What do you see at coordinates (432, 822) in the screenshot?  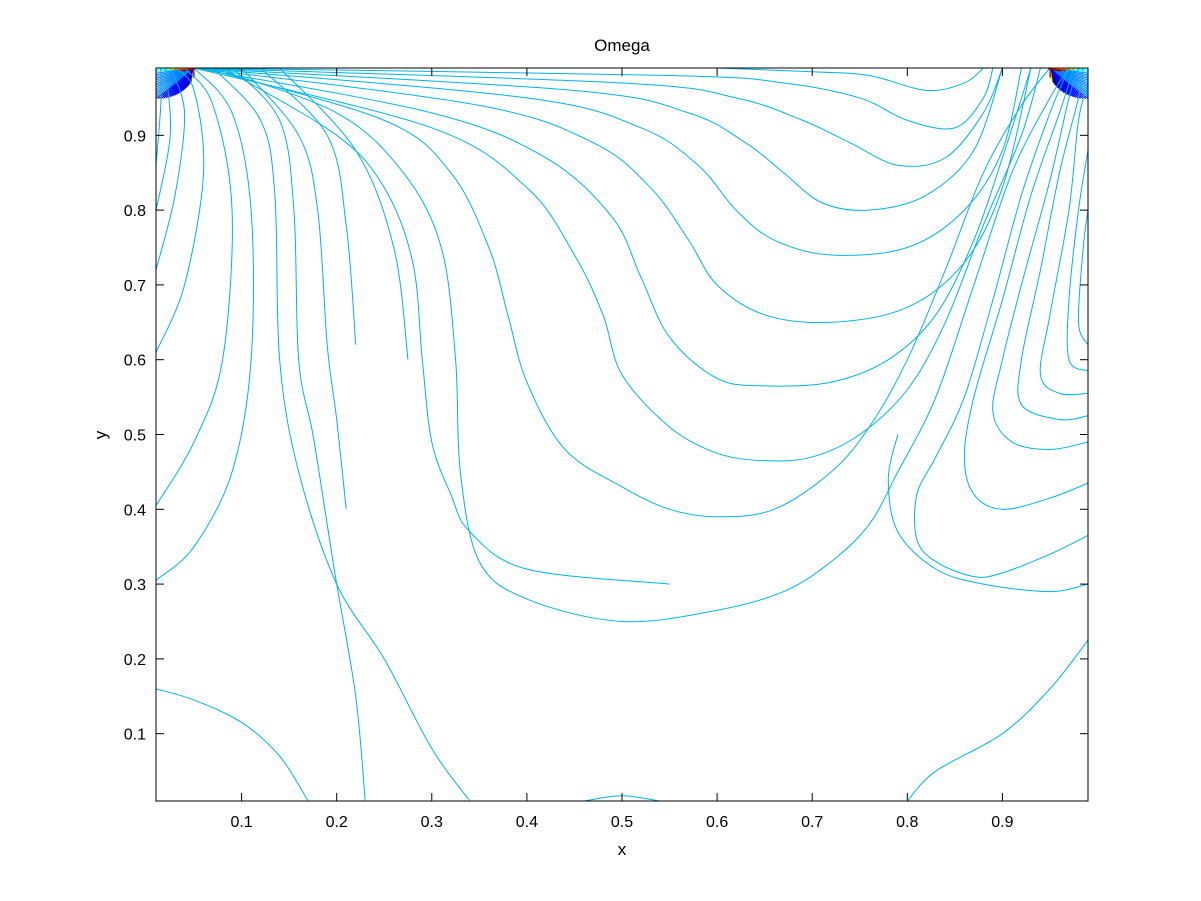 I see `x-tick-label: 0.3` at bounding box center [432, 822].